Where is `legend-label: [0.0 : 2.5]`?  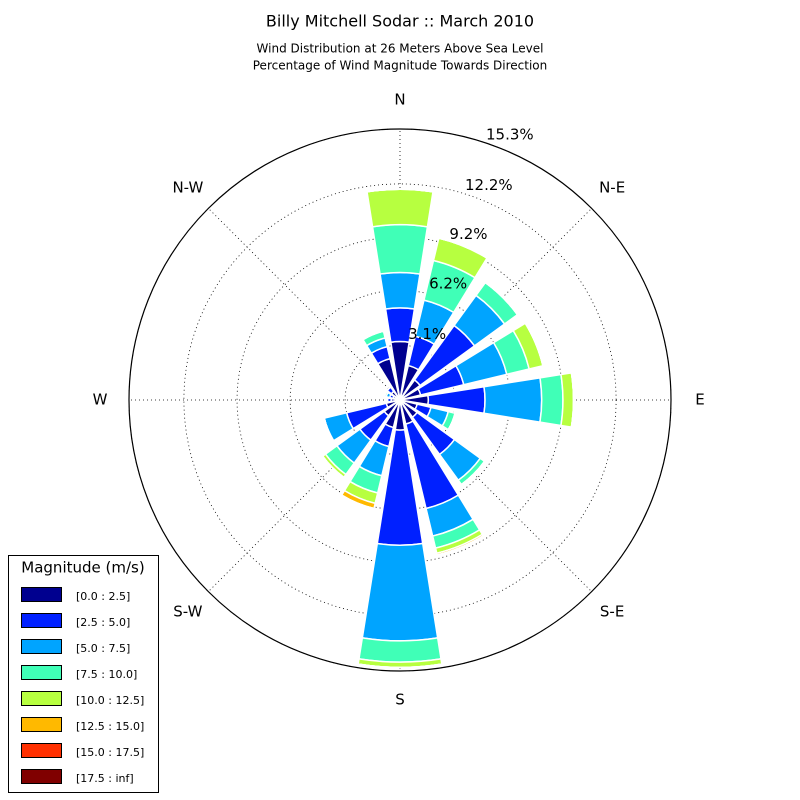 legend-label: [0.0 : 2.5] is located at coordinates (103, 596).